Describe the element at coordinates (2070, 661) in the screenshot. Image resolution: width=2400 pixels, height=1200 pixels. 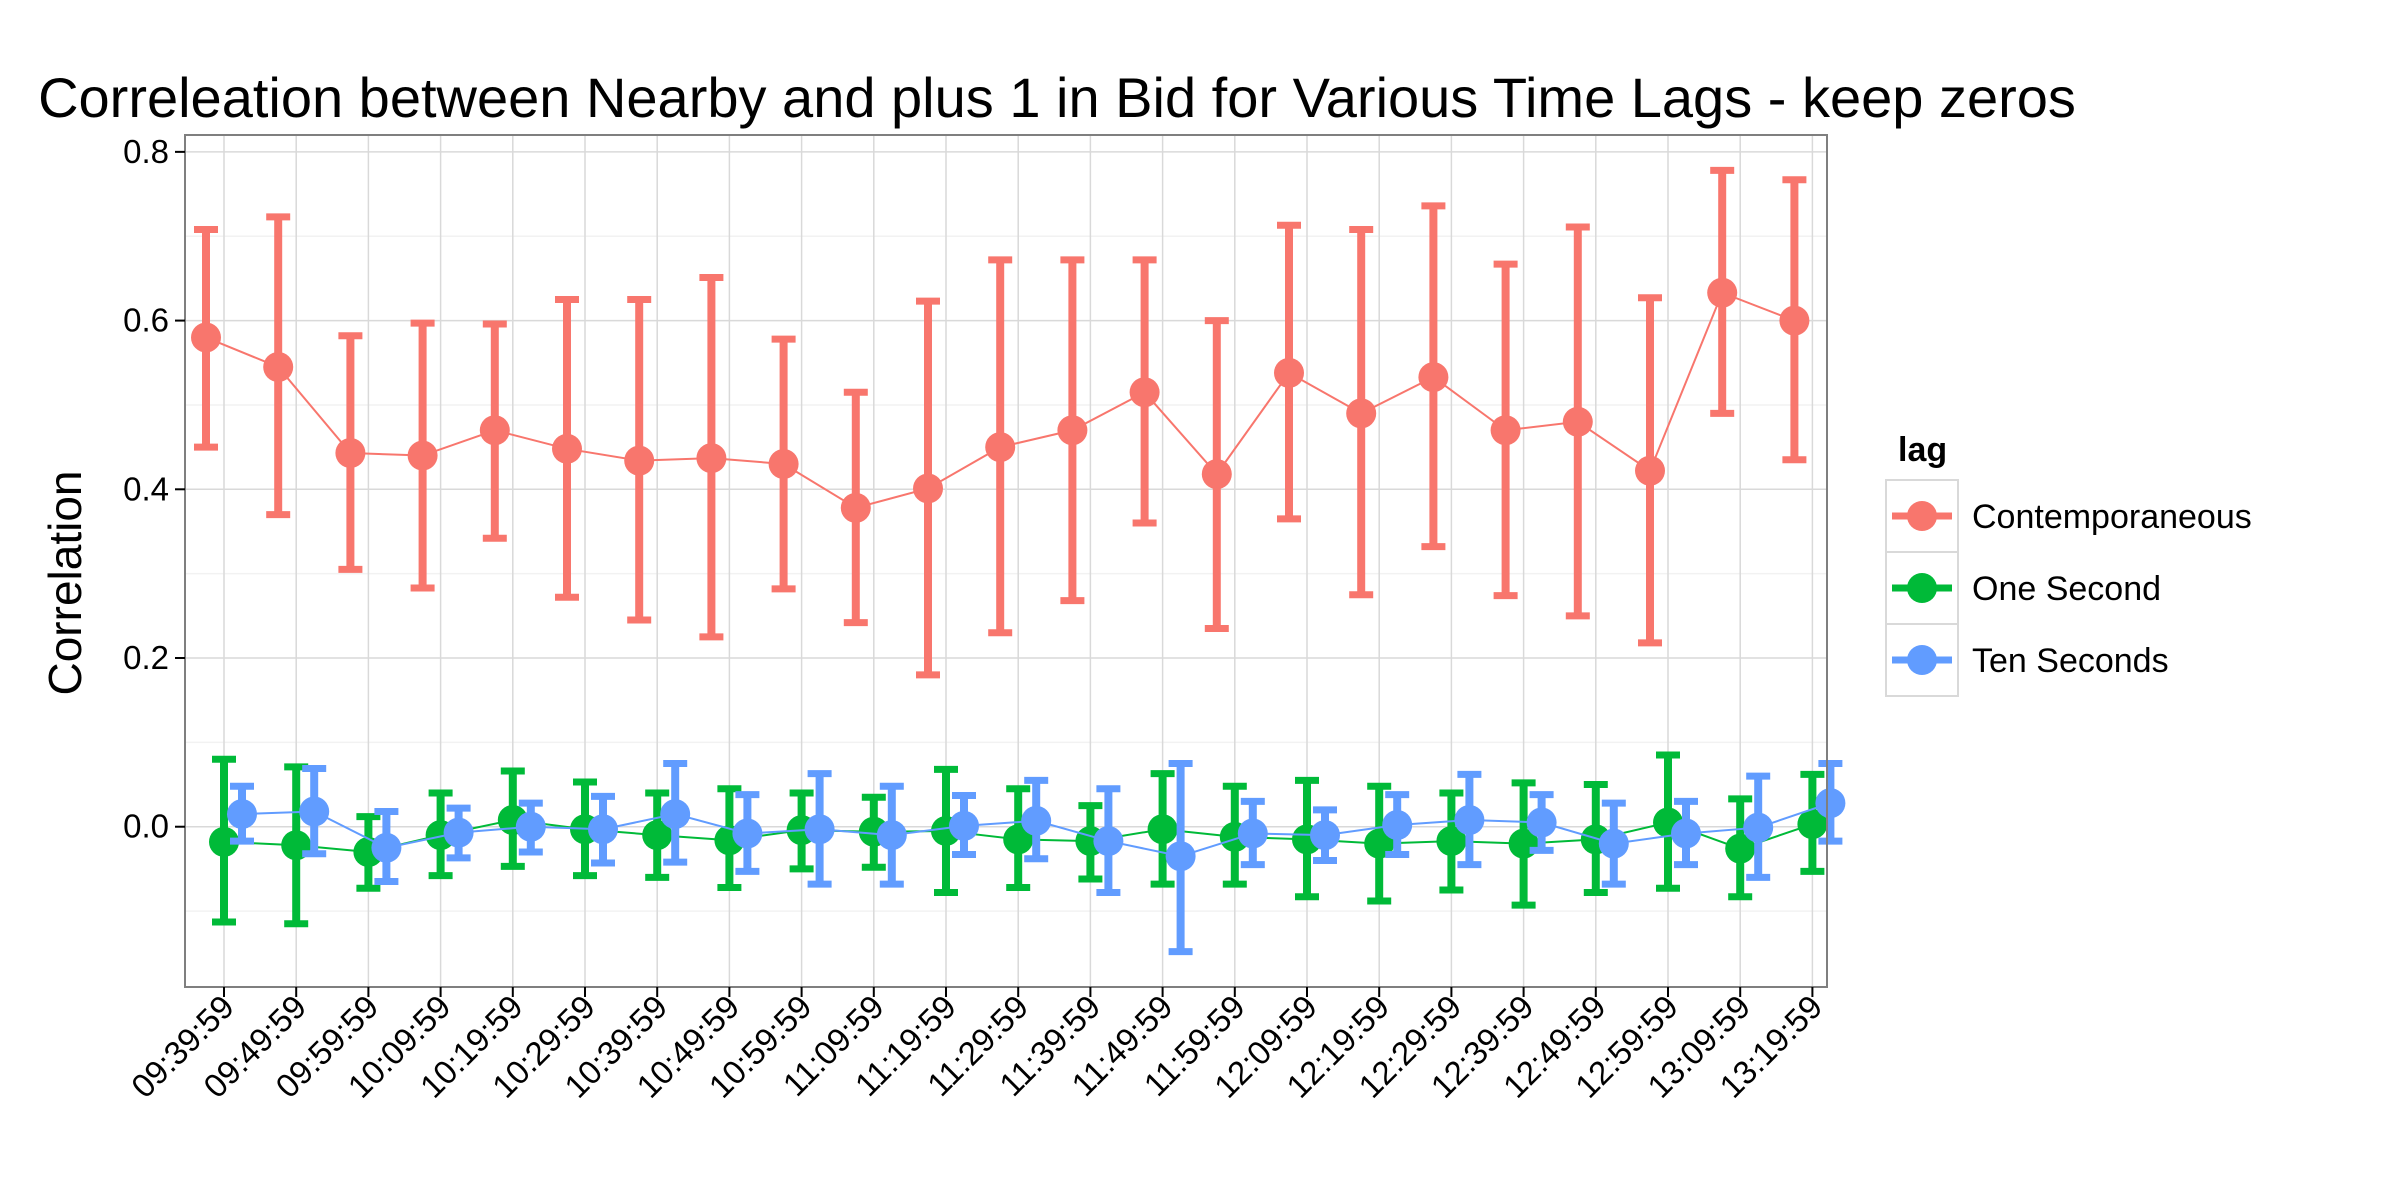
I see `legend-label: Ten Seconds` at that location.